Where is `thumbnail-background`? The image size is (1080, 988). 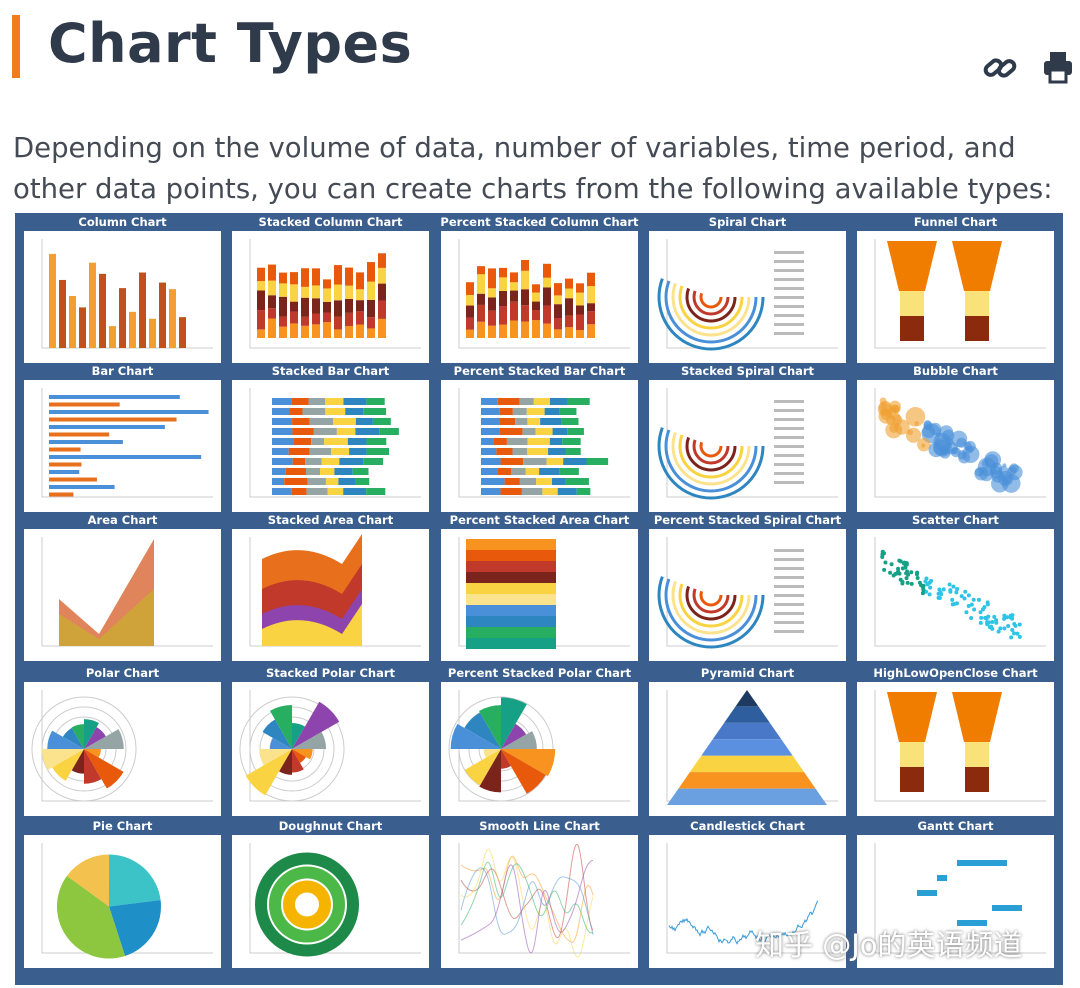 thumbnail-background is located at coordinates (539, 901).